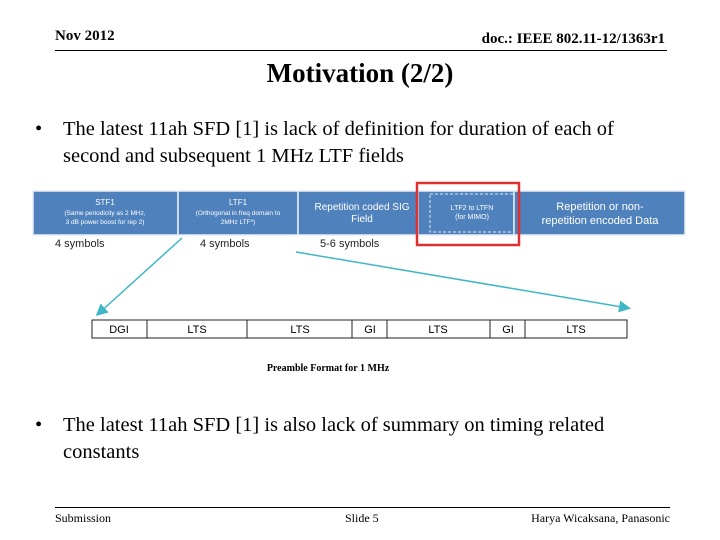 This screenshot has height=540, width=720. Describe the element at coordinates (104, 213) in the screenshot. I see `field-stf1-sub1: (Same periodicity as 2 MHz,` at that location.